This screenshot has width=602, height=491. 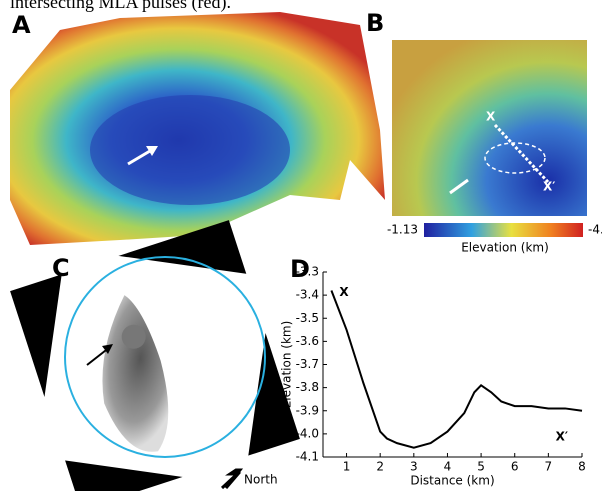 I want to click on y-tick-label: -3.4, so click(x=307, y=295).